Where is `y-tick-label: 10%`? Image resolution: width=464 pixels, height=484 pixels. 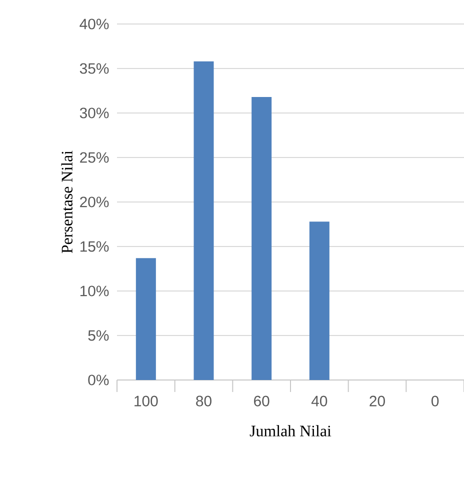 y-tick-label: 10% is located at coordinates (94, 291).